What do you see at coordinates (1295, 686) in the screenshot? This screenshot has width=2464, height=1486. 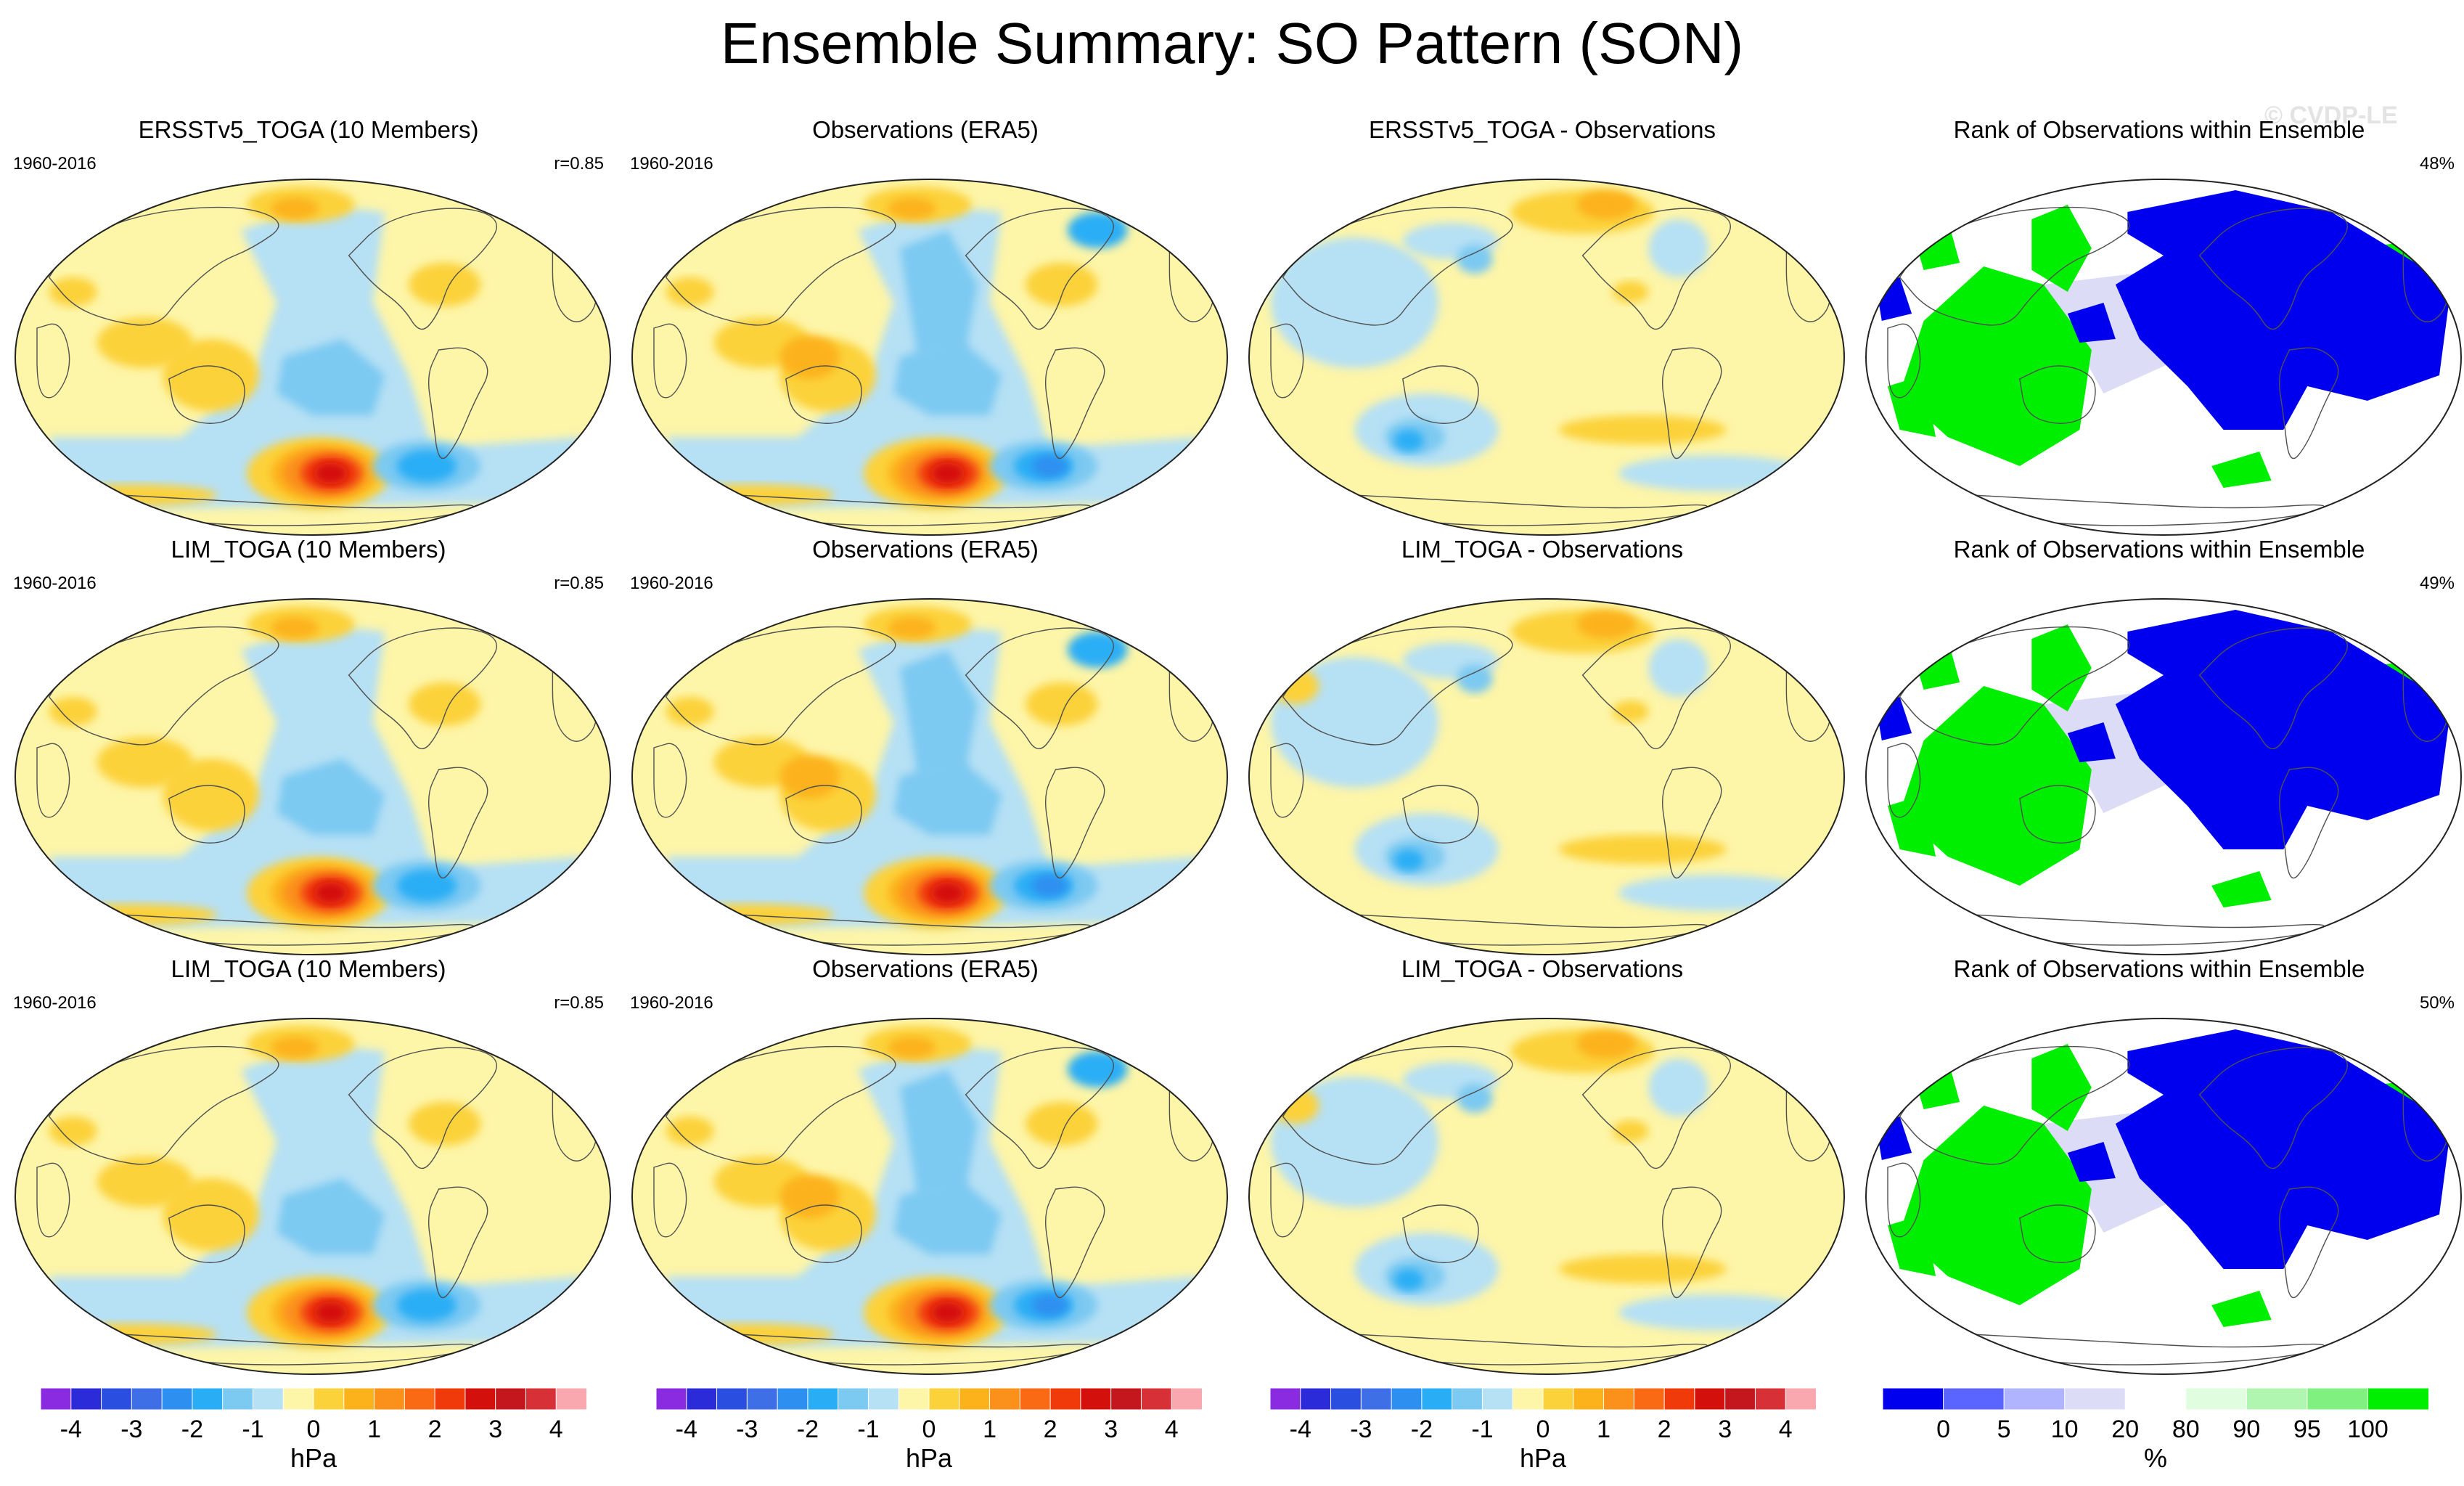 I see `diff-africa-positive` at bounding box center [1295, 686].